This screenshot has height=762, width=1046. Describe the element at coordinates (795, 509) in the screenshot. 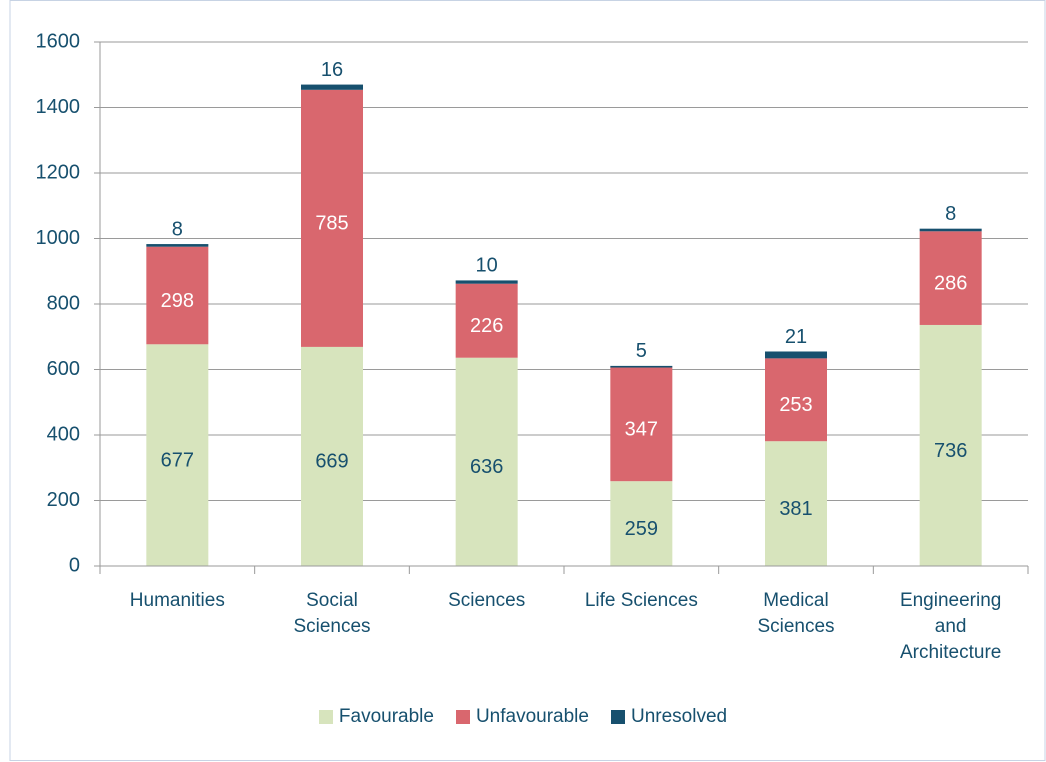

I see `data-label: 381` at that location.